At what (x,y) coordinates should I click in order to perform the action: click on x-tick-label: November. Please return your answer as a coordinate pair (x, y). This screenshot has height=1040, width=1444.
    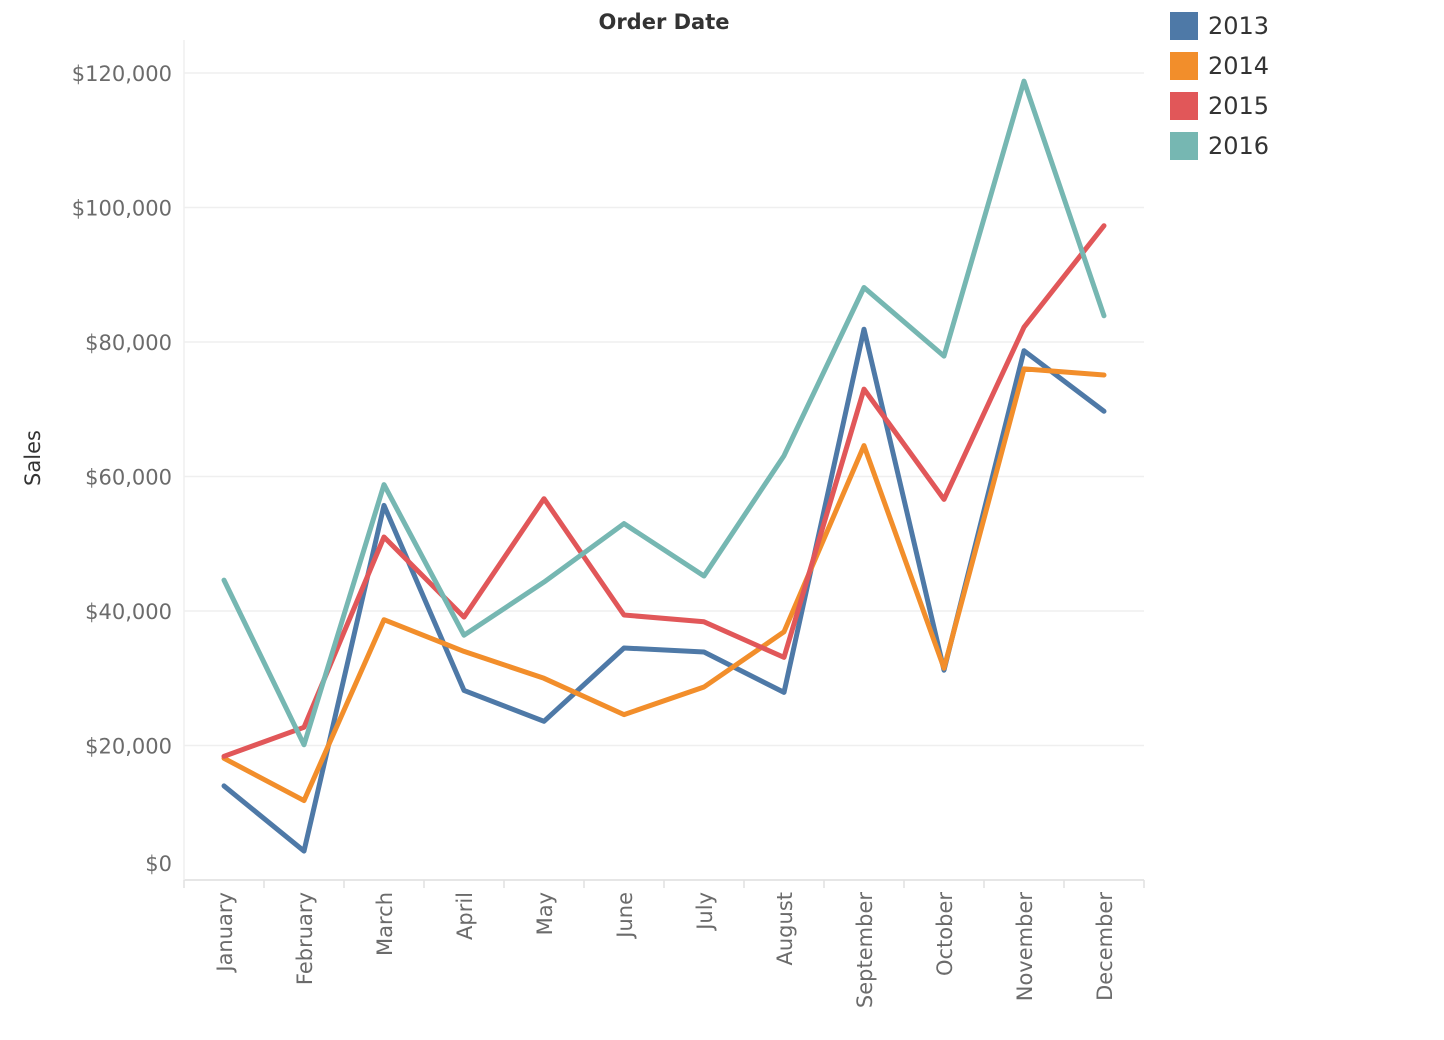
    Looking at the image, I should click on (1025, 947).